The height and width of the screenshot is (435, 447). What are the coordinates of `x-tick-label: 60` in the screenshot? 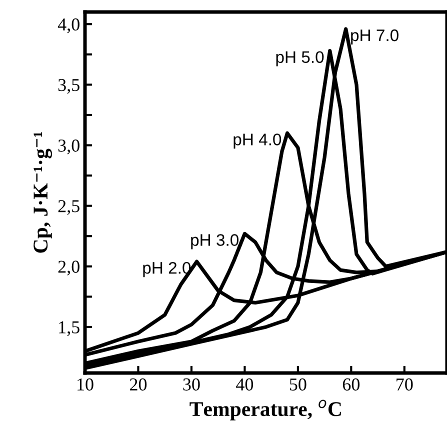 It's located at (351, 384).